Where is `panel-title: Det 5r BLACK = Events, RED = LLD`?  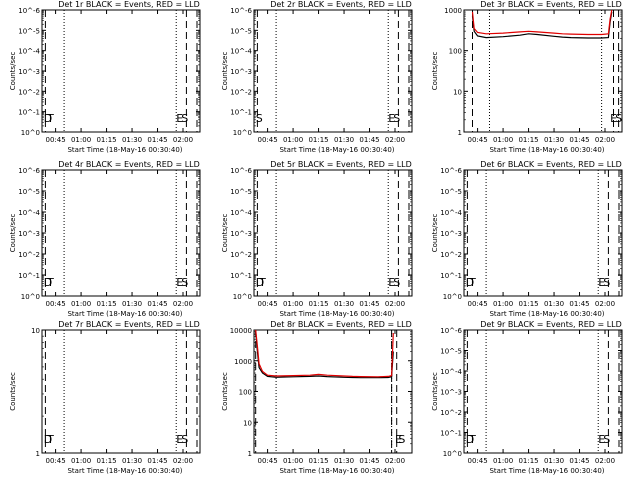
panel-title: Det 5r BLACK = Events, RED = LLD is located at coordinates (341, 164).